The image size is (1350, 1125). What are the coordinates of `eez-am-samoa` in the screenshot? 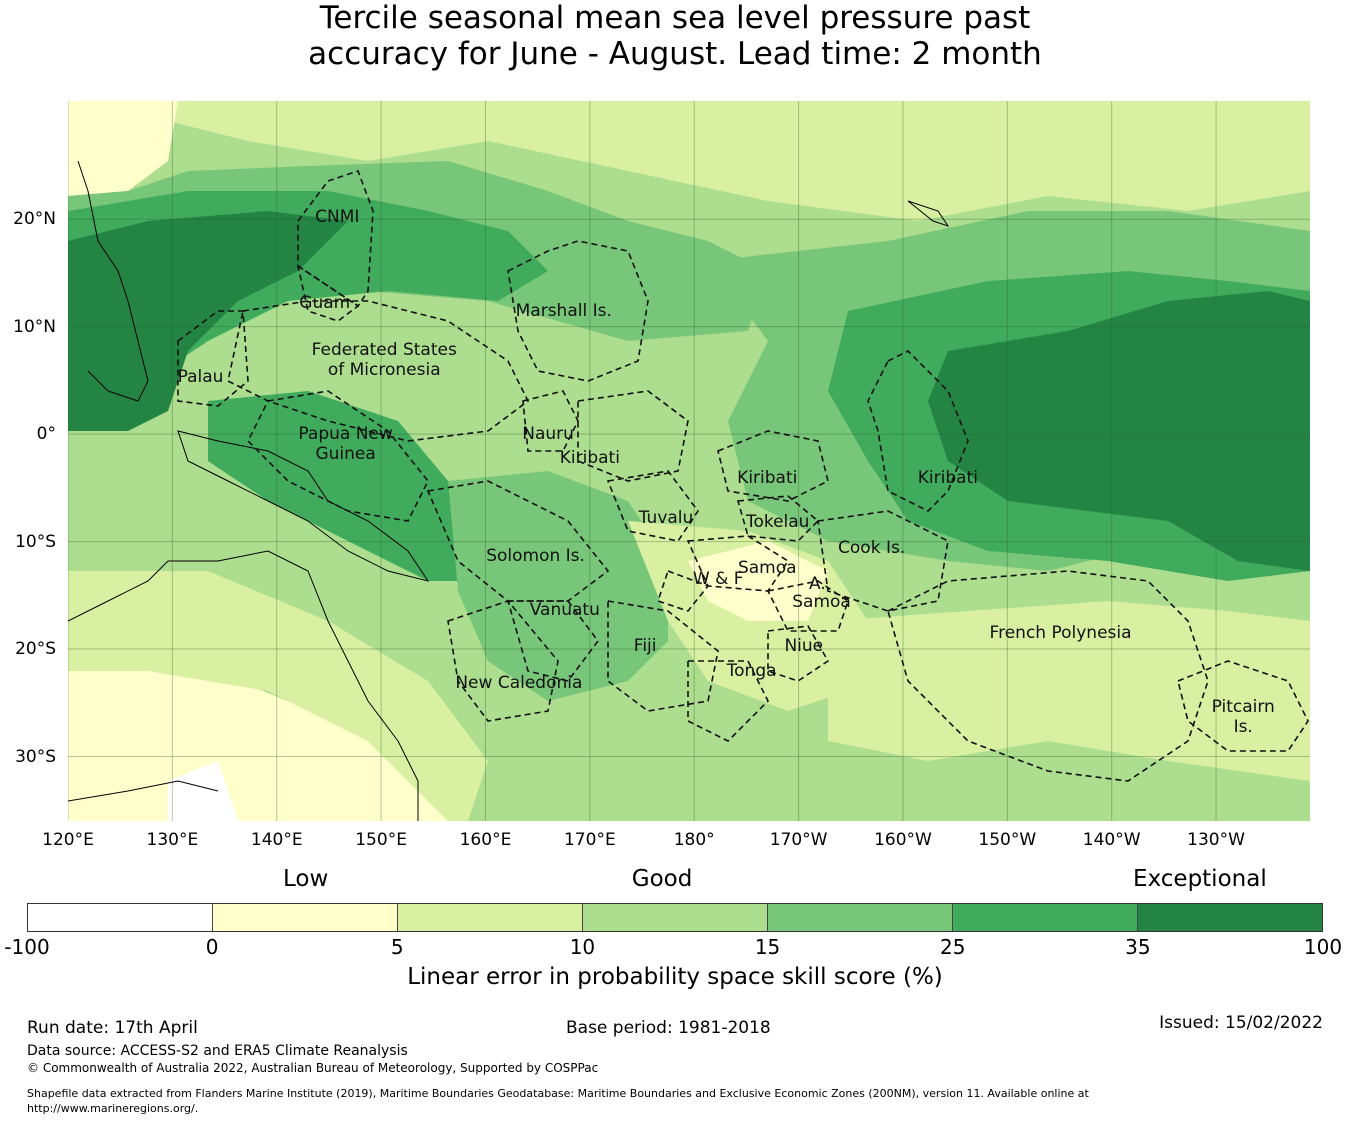 It's located at (807, 606).